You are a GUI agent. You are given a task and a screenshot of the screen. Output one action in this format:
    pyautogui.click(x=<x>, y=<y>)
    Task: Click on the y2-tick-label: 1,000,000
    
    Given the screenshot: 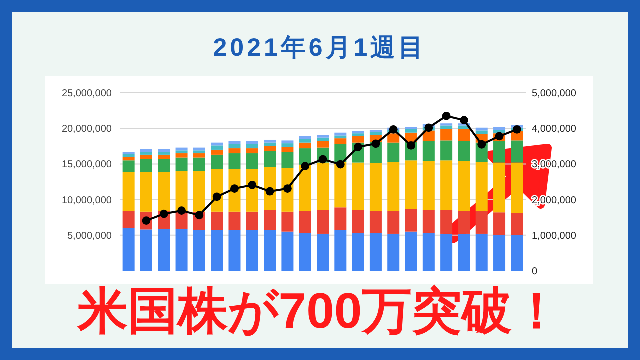 What is the action you would take?
    pyautogui.click(x=554, y=236)
    